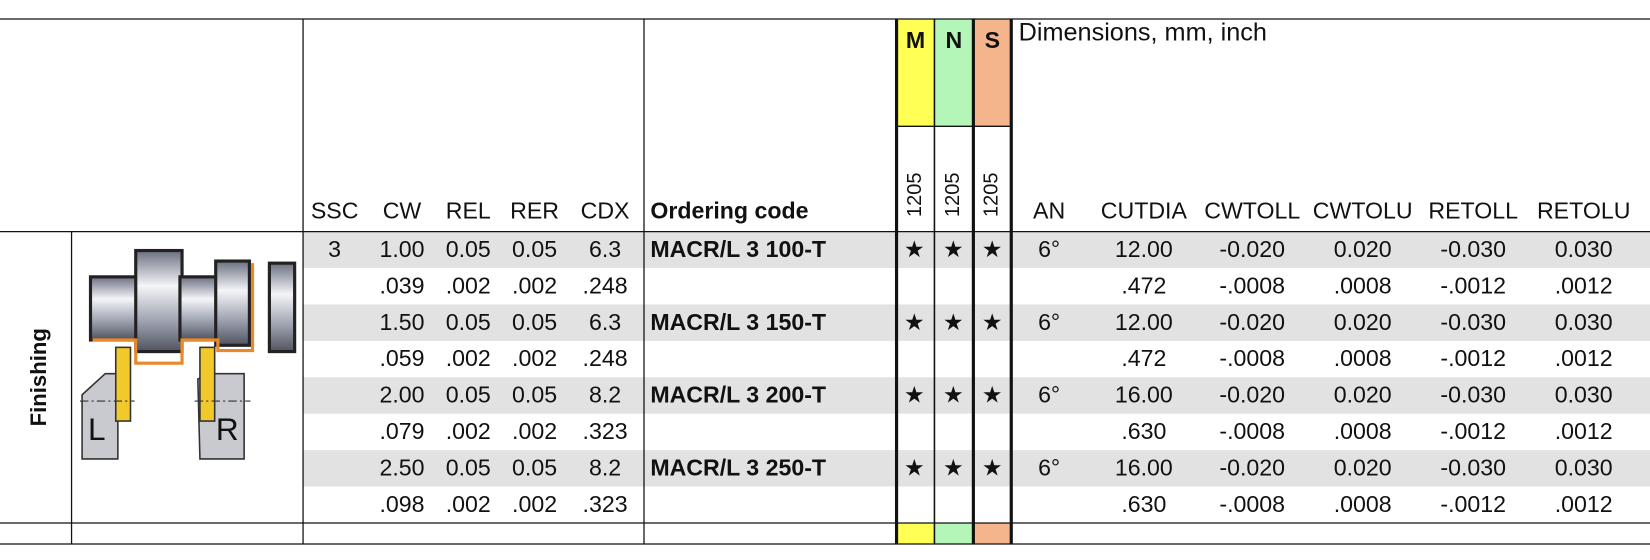 The image size is (1650, 560). I want to click on ordering-code: MACR/L 3 150-T, so click(738, 322).